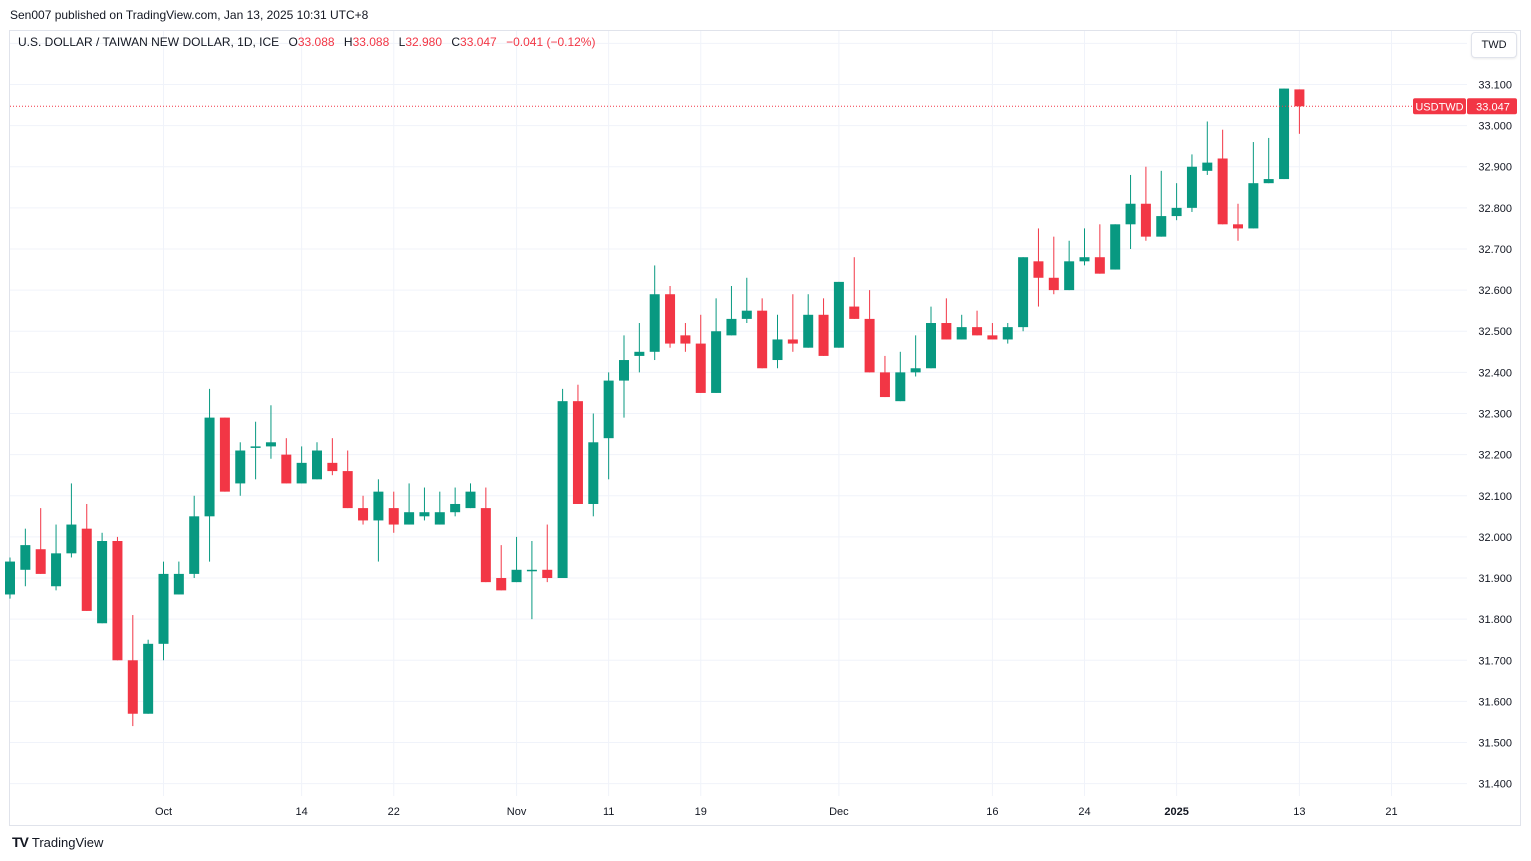 The height and width of the screenshot is (861, 1531). I want to click on tradingview-brand: TV TradingView, so click(57, 842).